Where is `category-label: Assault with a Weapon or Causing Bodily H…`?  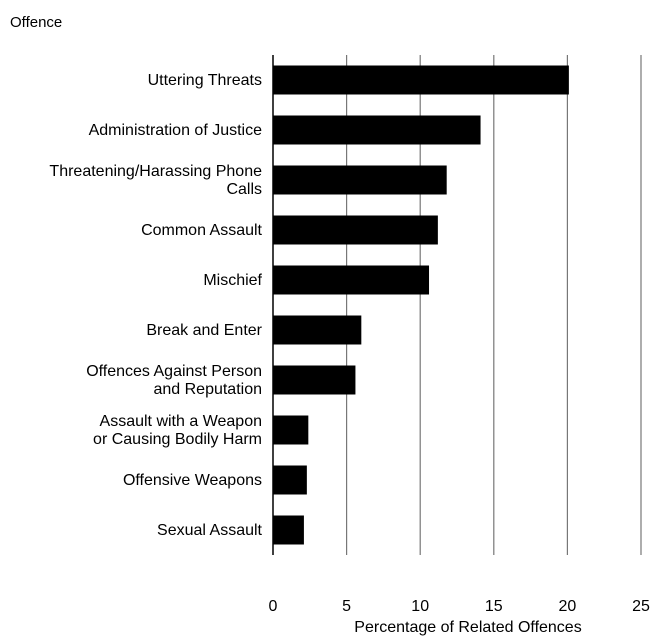 category-label: Assault with a Weapon or Causing Bodily H… is located at coordinates (177, 430).